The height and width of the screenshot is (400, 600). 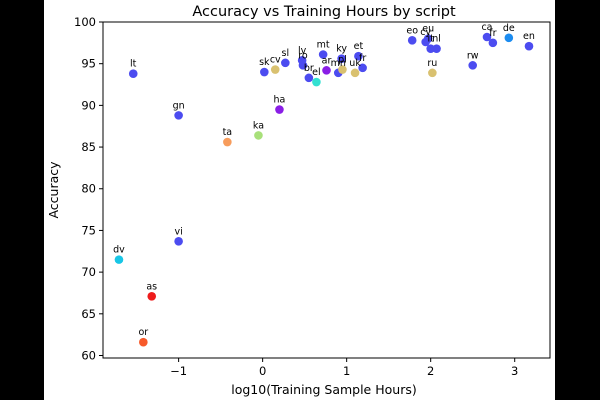 I want to click on y-tick-label: 80, so click(x=88, y=189).